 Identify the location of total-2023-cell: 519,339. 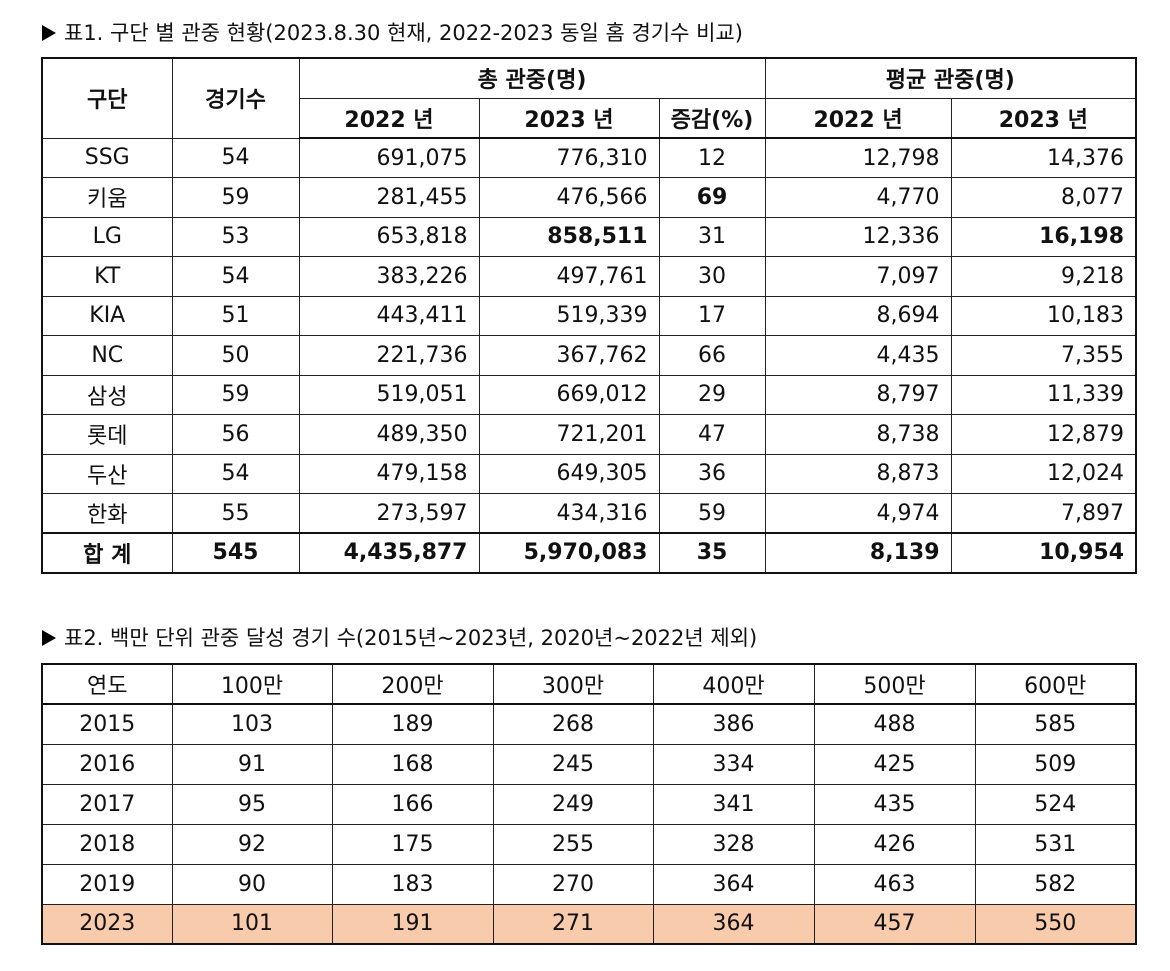
(569, 315).